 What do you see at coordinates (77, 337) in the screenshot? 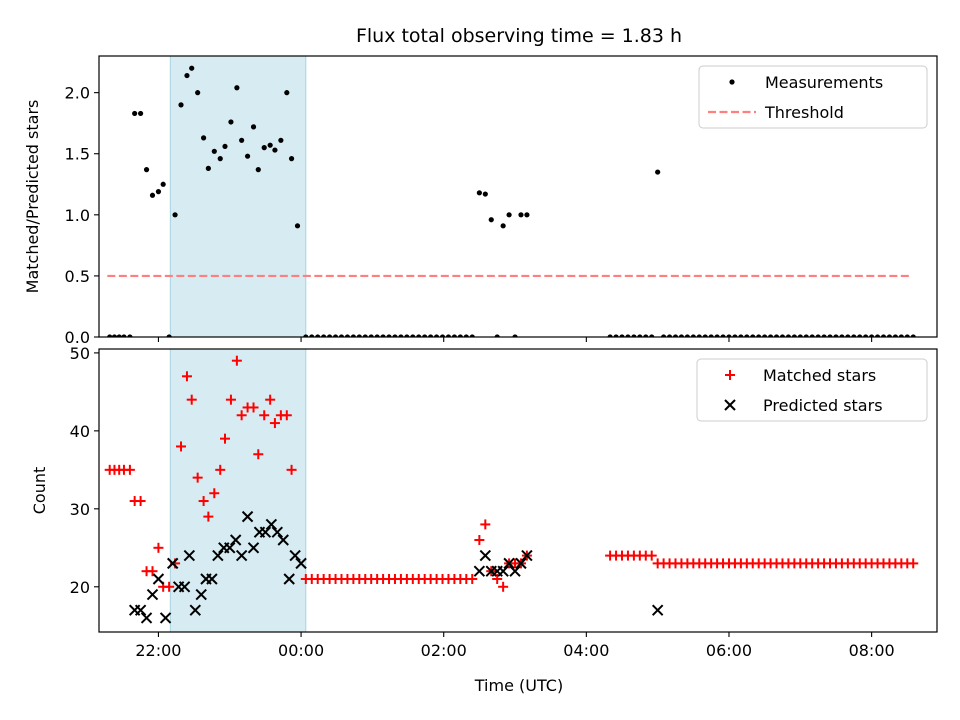
I see `y-tick-label: 0.0` at bounding box center [77, 337].